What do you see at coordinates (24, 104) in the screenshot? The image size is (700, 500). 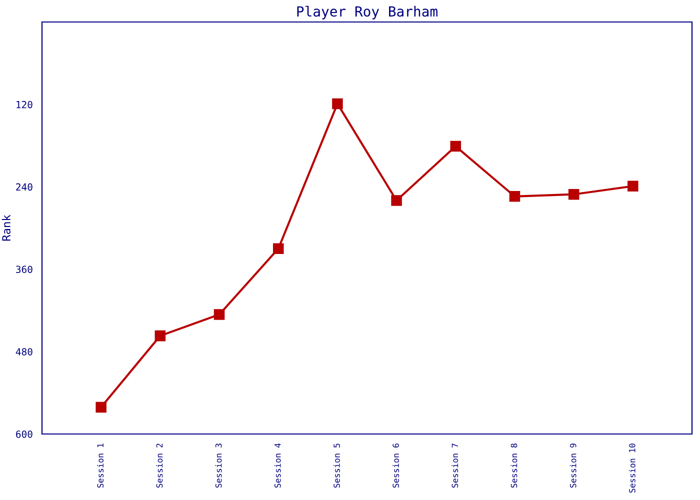 I see `y-tick-label: 120` at bounding box center [24, 104].